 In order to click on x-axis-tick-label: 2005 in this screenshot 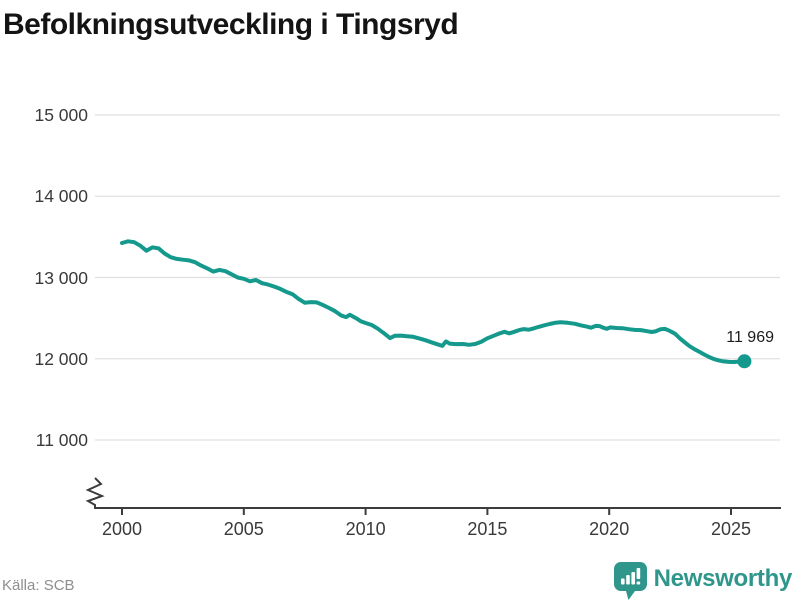, I will do `click(243, 529)`.